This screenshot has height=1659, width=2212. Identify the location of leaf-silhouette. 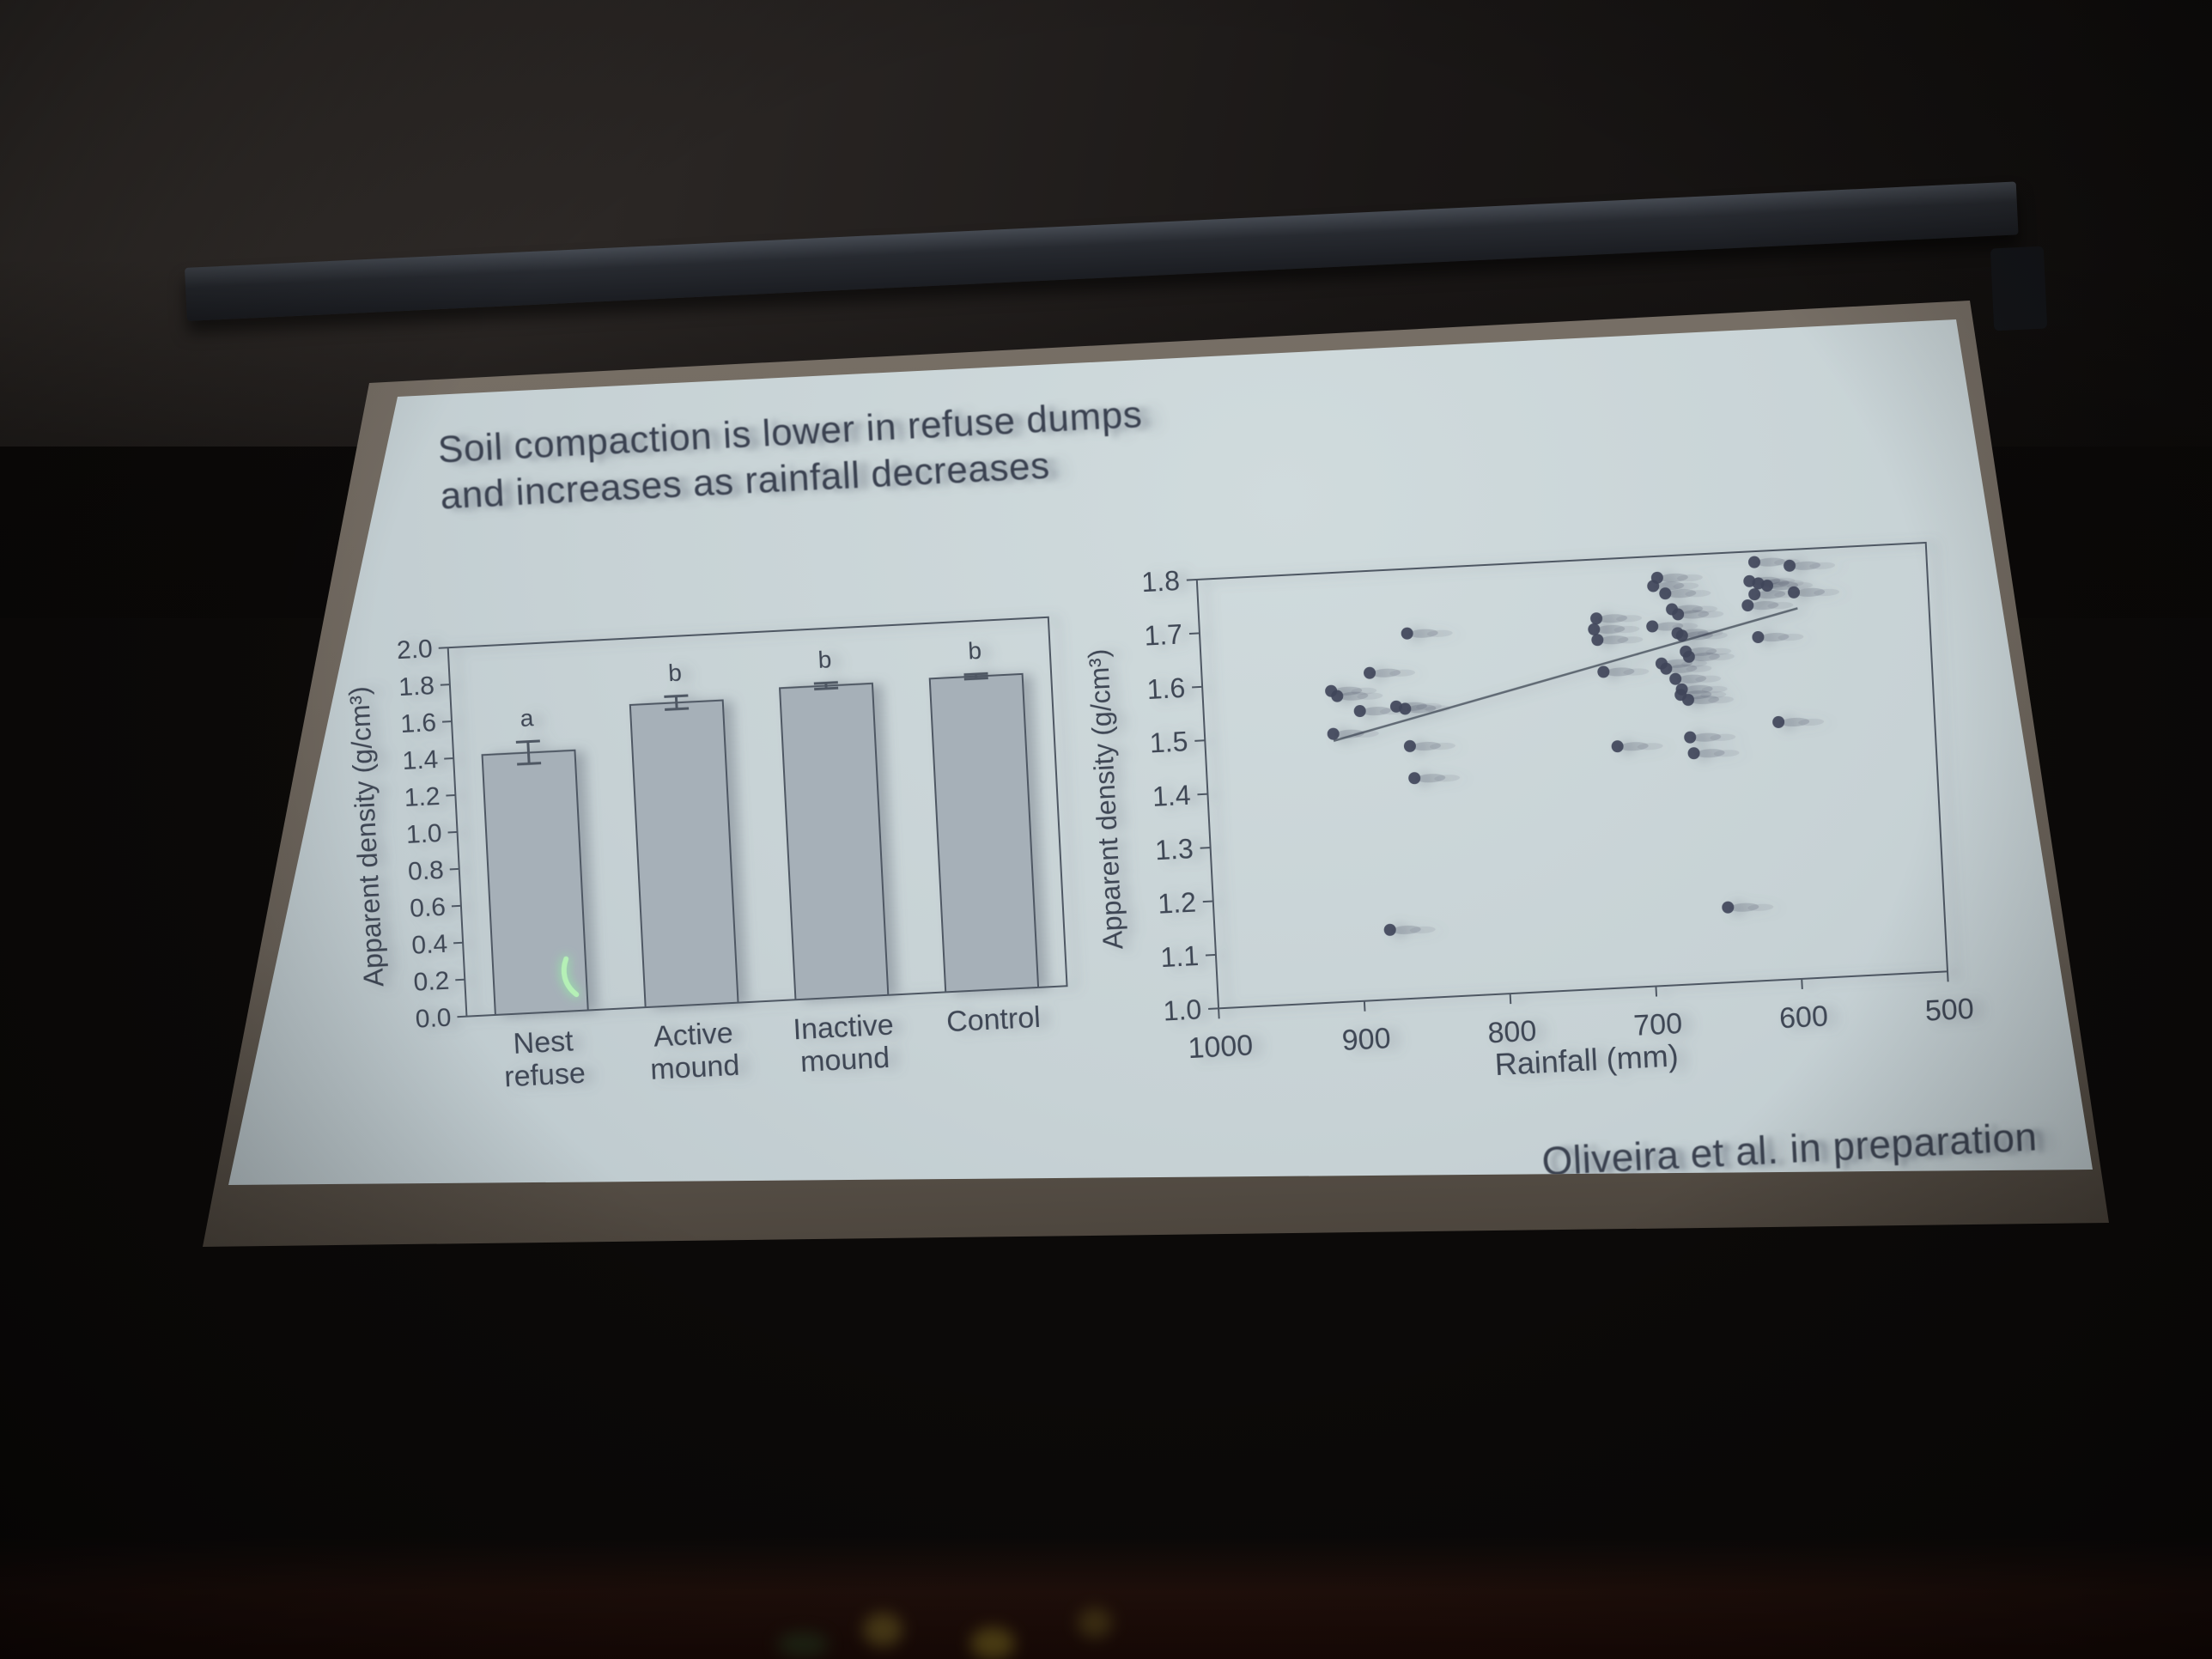
(803, 1644).